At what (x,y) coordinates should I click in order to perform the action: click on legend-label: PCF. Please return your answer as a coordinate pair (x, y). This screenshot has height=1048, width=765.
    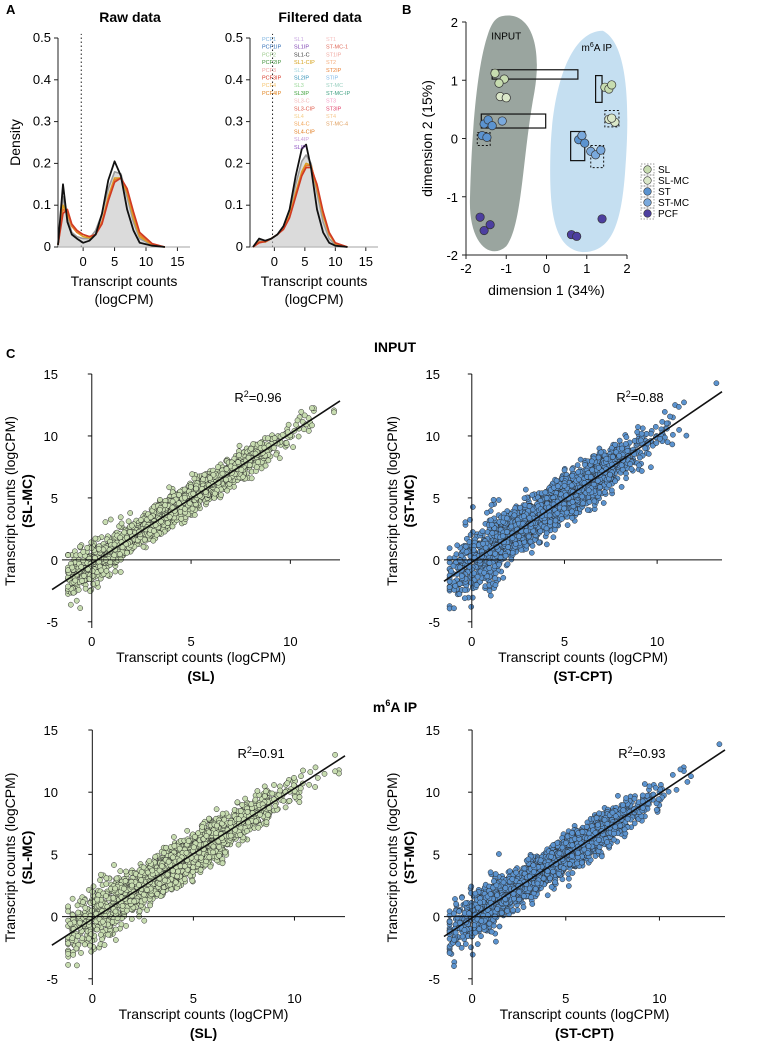
    Looking at the image, I should click on (668, 214).